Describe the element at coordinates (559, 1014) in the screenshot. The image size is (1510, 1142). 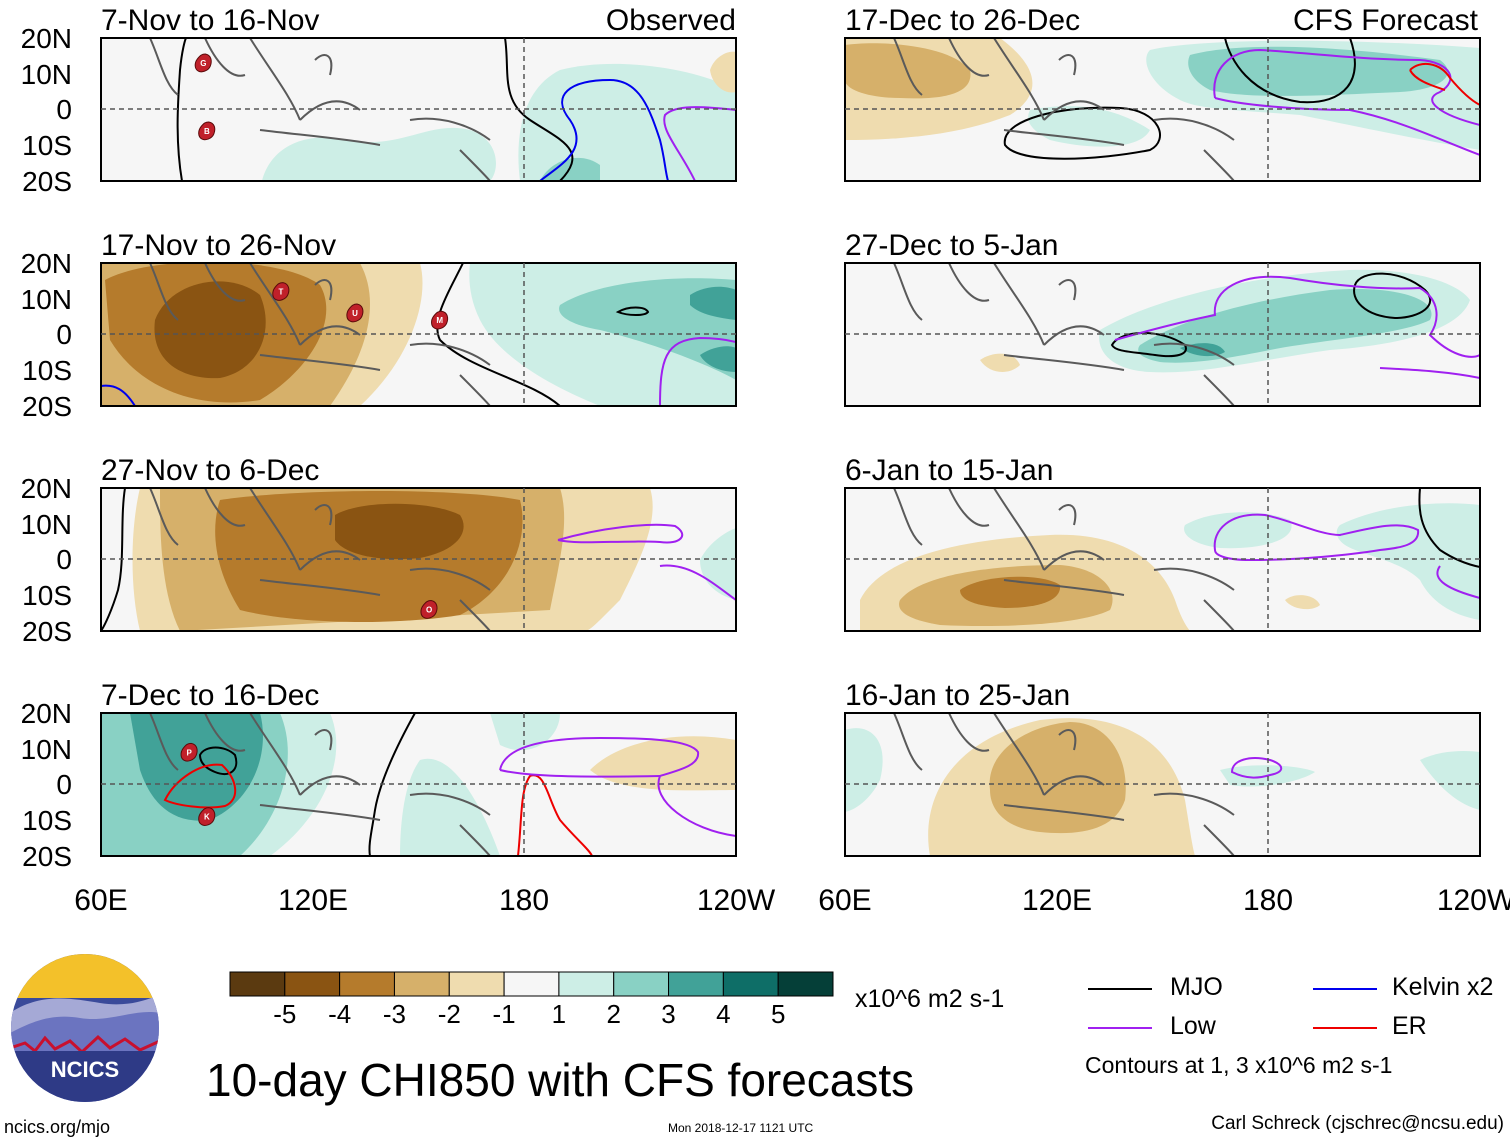
I see `colorbar-tick-label: 1` at that location.